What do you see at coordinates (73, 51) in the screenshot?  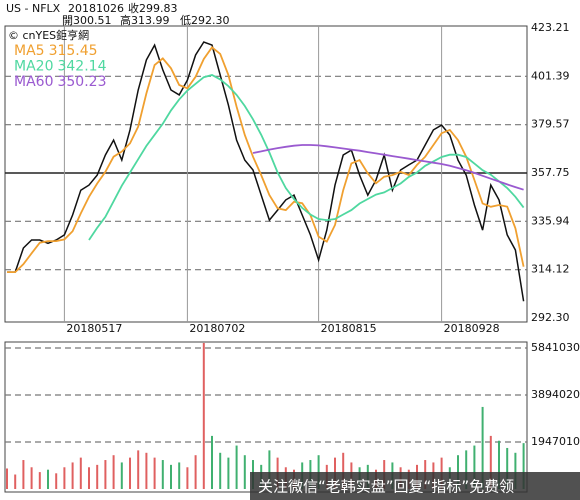 I see `legend-value: 315.45` at bounding box center [73, 51].